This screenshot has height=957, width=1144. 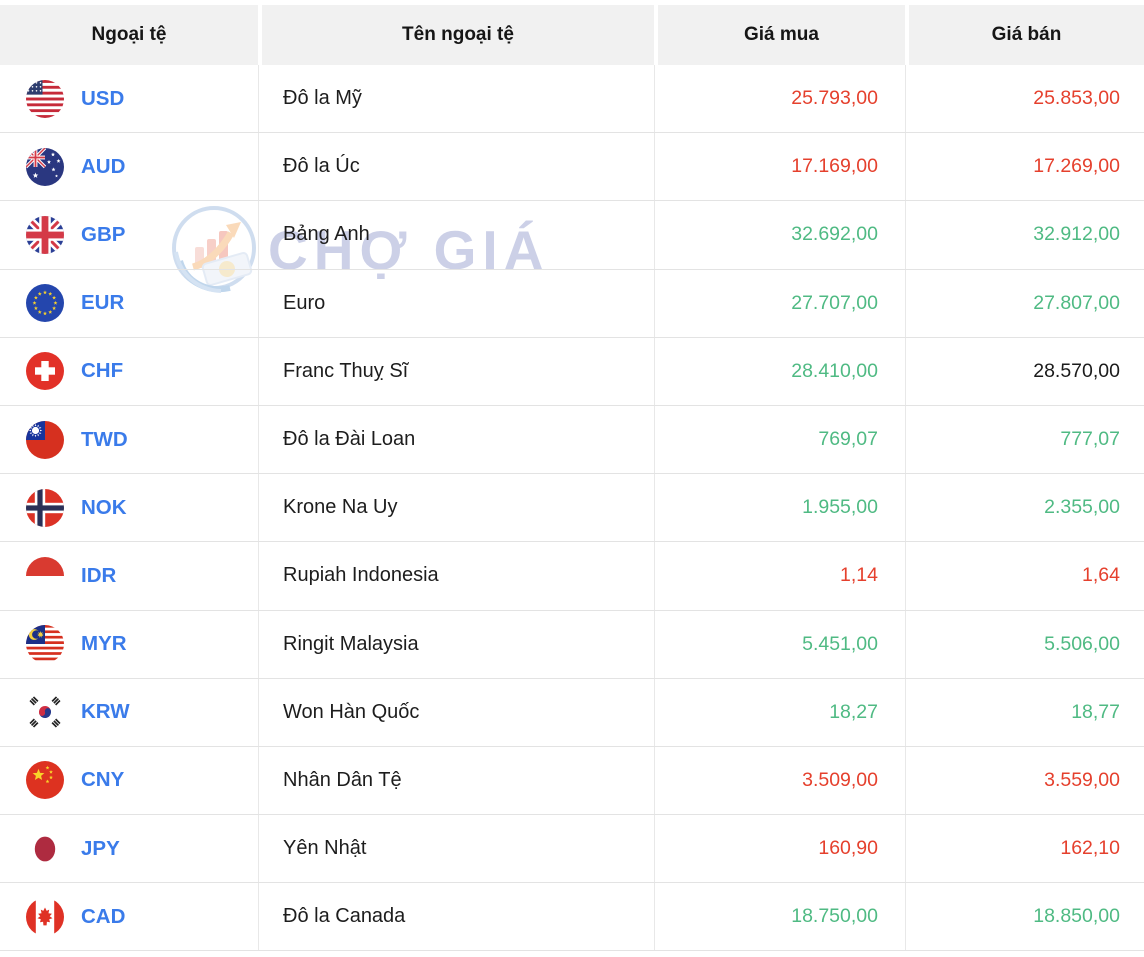 I want to click on currency-name: Euro, so click(x=456, y=303).